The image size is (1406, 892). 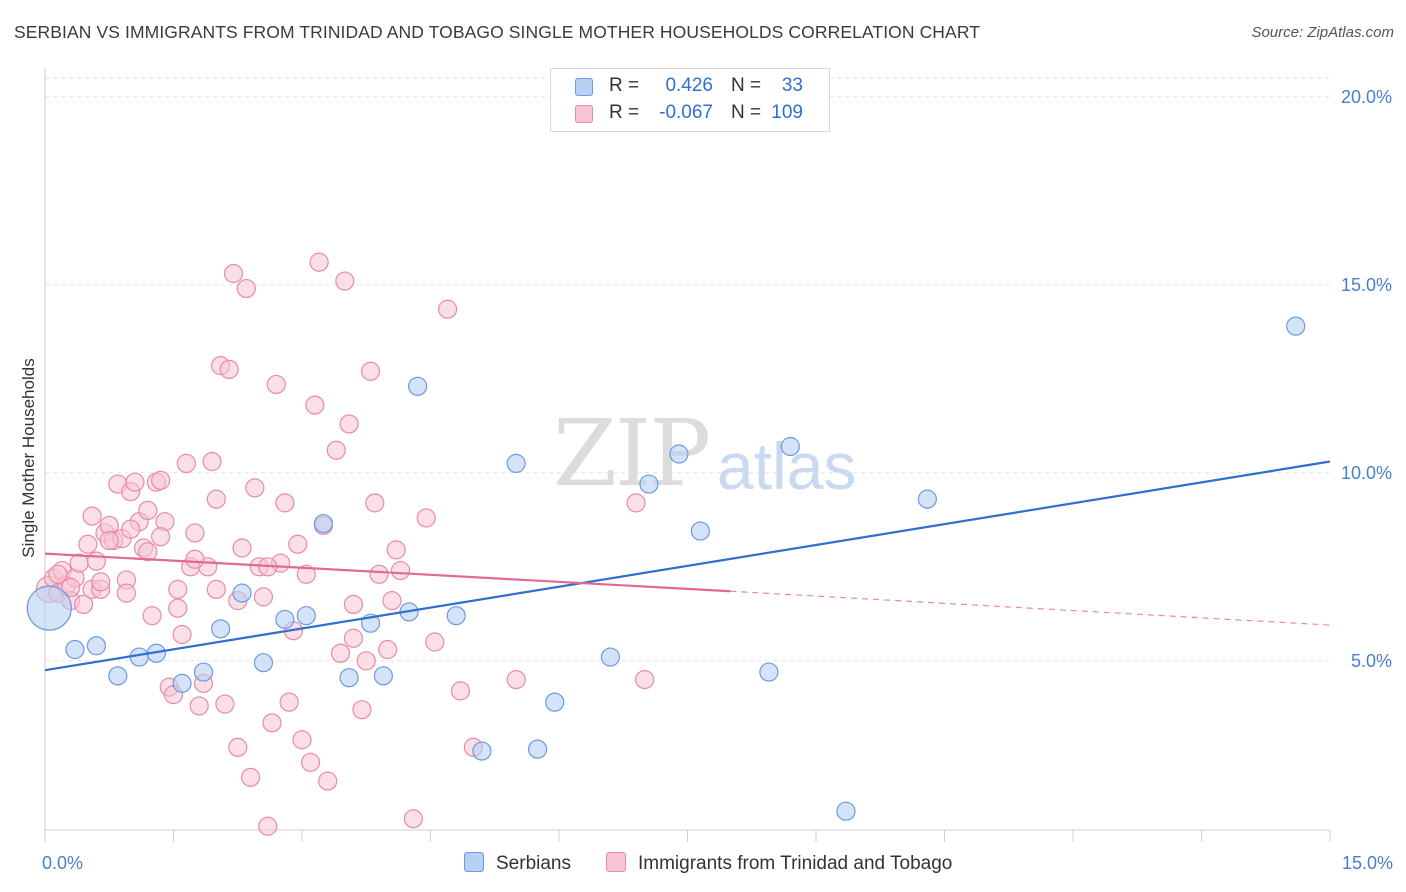 I want to click on y-tick-label: 5.0%, so click(x=1371, y=661).